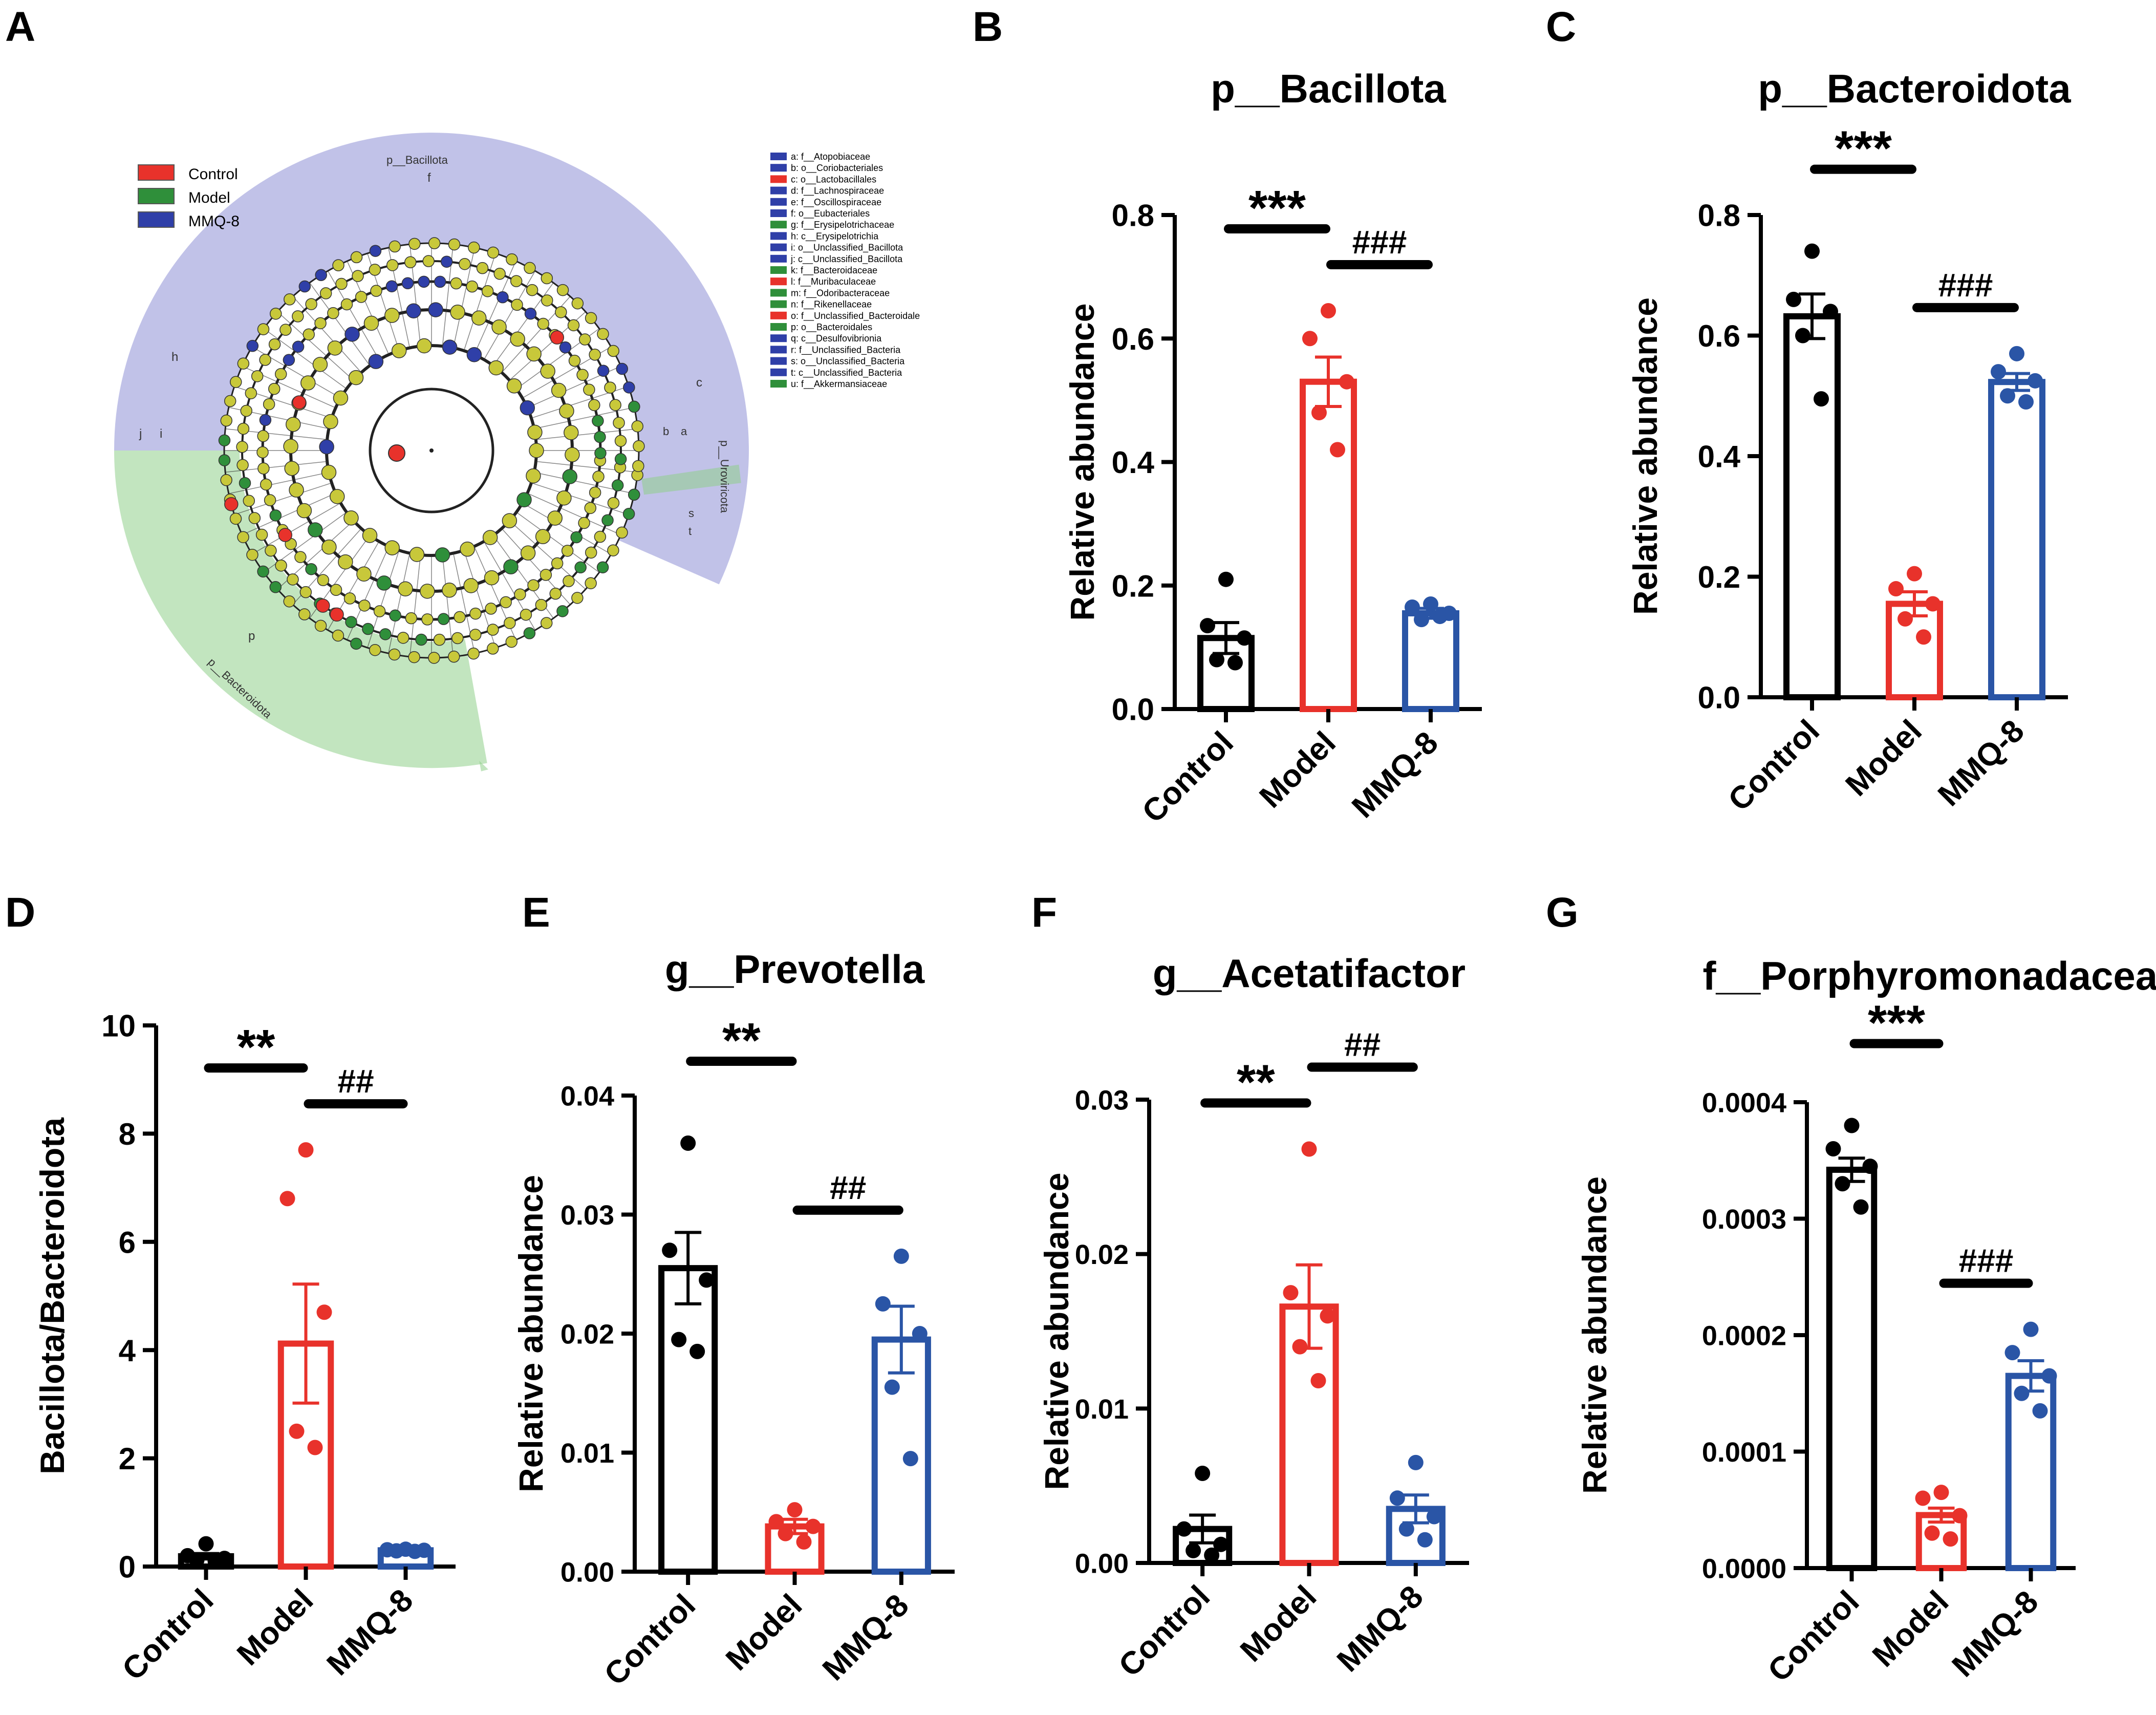 This screenshot has height=1715, width=2156. What do you see at coordinates (1852, 1368) in the screenshot?
I see `bar-control` at bounding box center [1852, 1368].